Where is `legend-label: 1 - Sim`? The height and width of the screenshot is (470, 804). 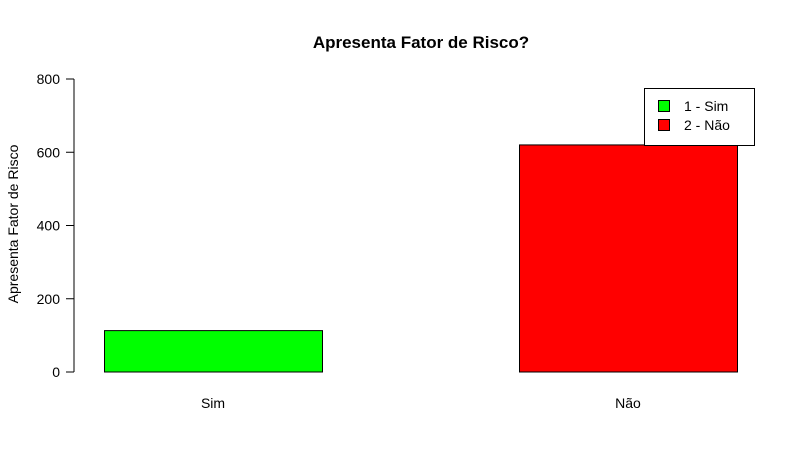 legend-label: 1 - Sim is located at coordinates (706, 106).